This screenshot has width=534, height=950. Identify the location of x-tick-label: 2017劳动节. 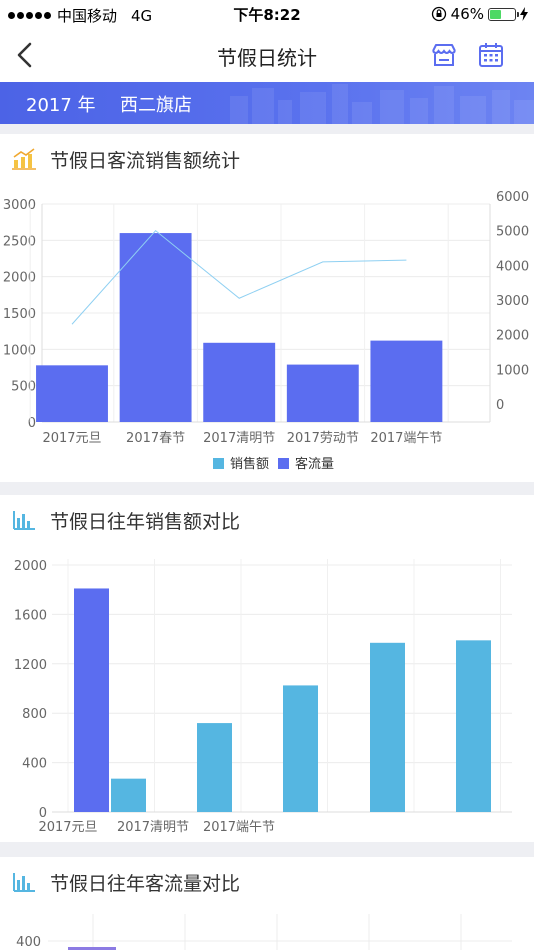
(323, 438).